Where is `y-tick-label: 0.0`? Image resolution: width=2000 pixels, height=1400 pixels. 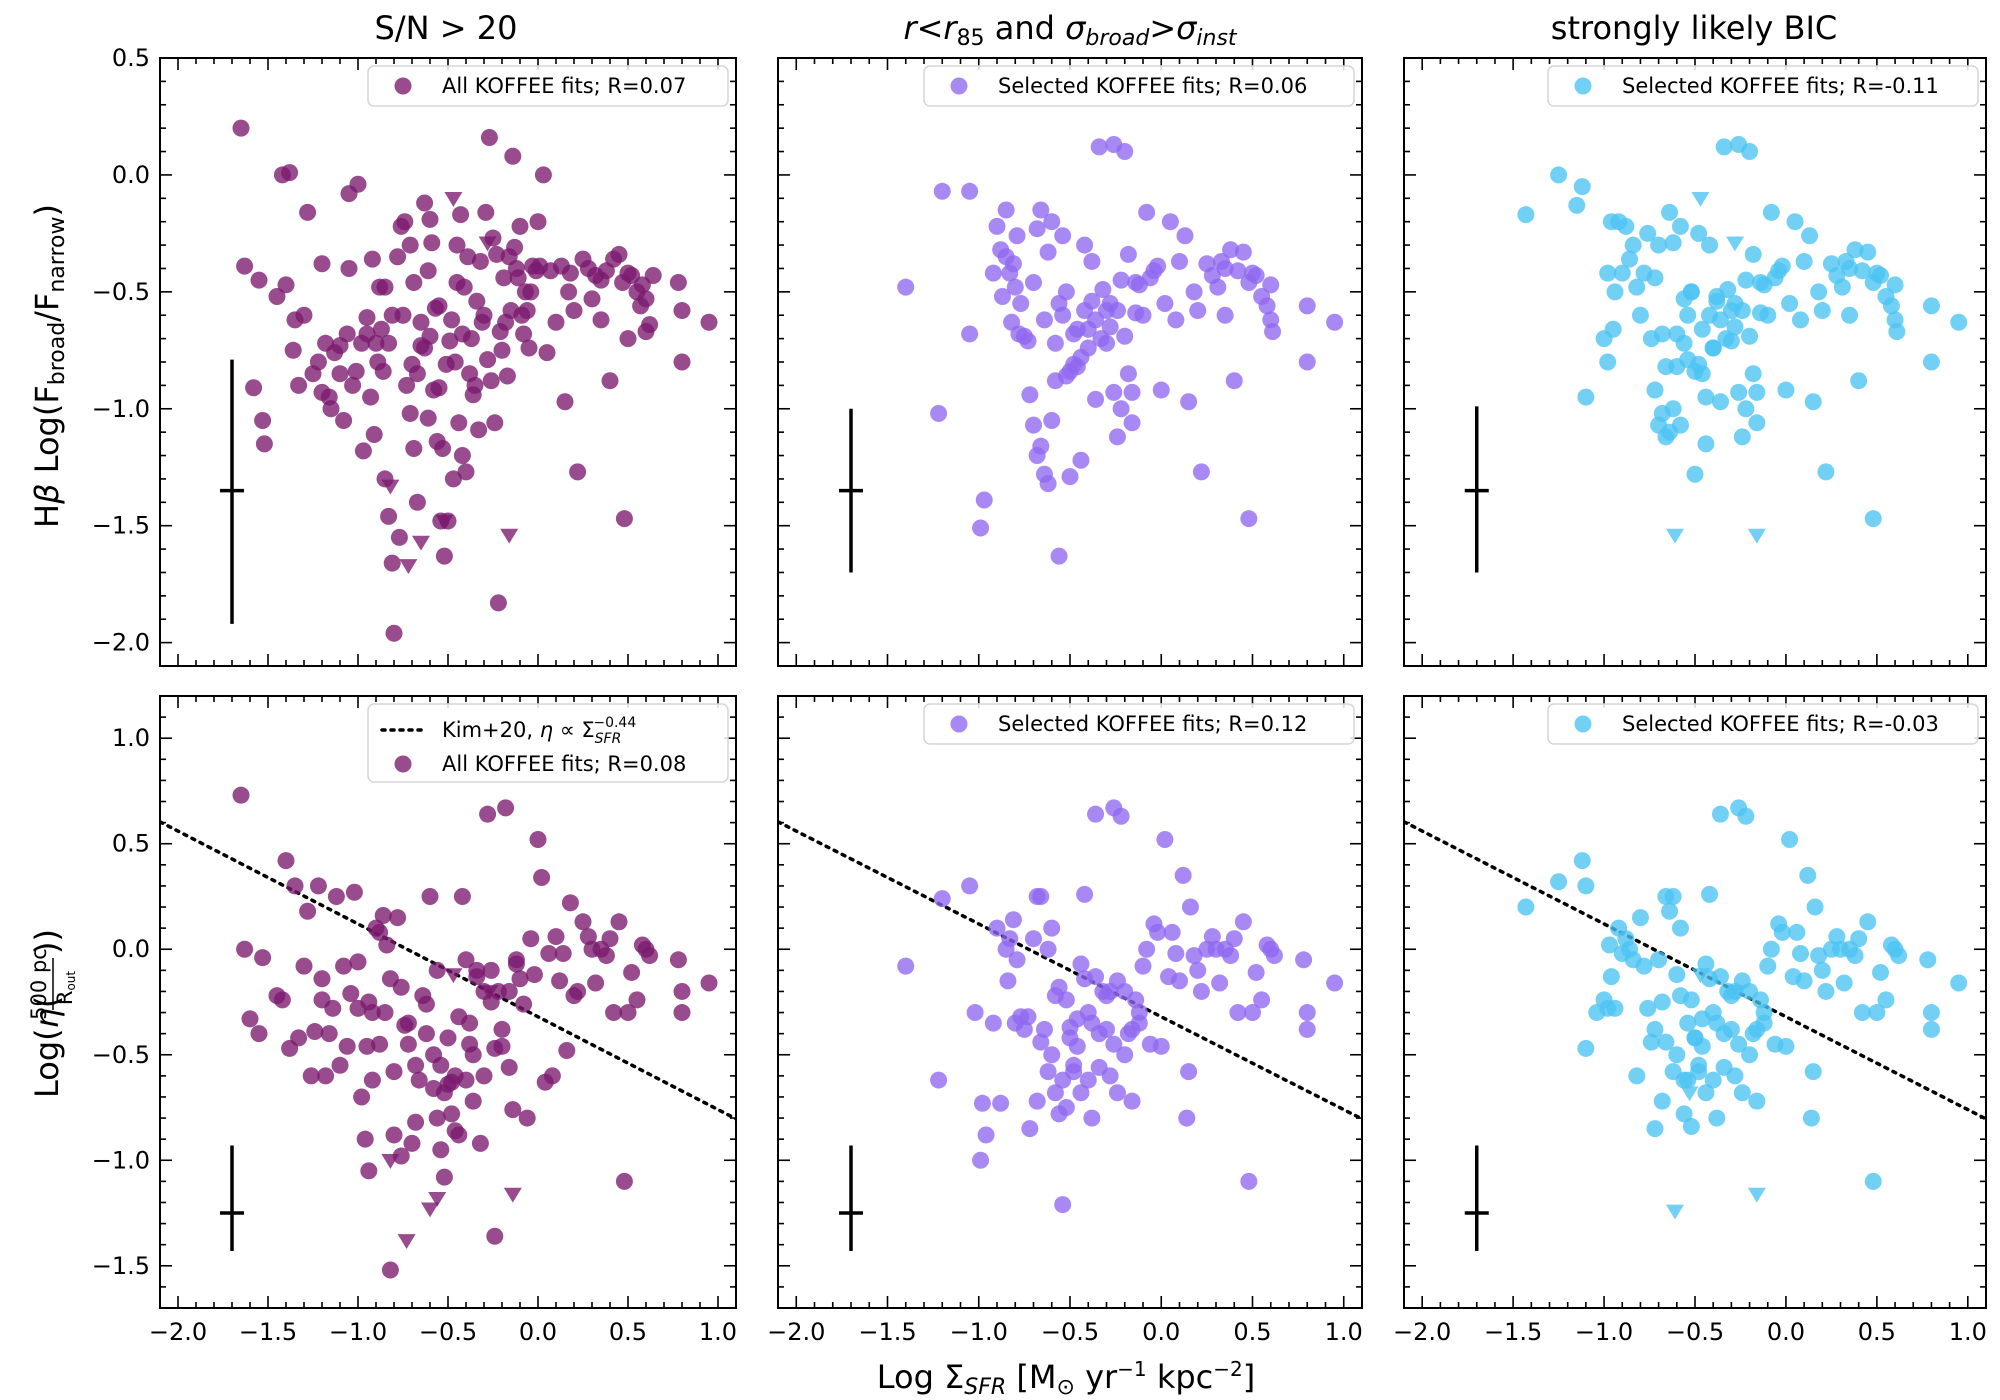
y-tick-label: 0.0 is located at coordinates (131, 175).